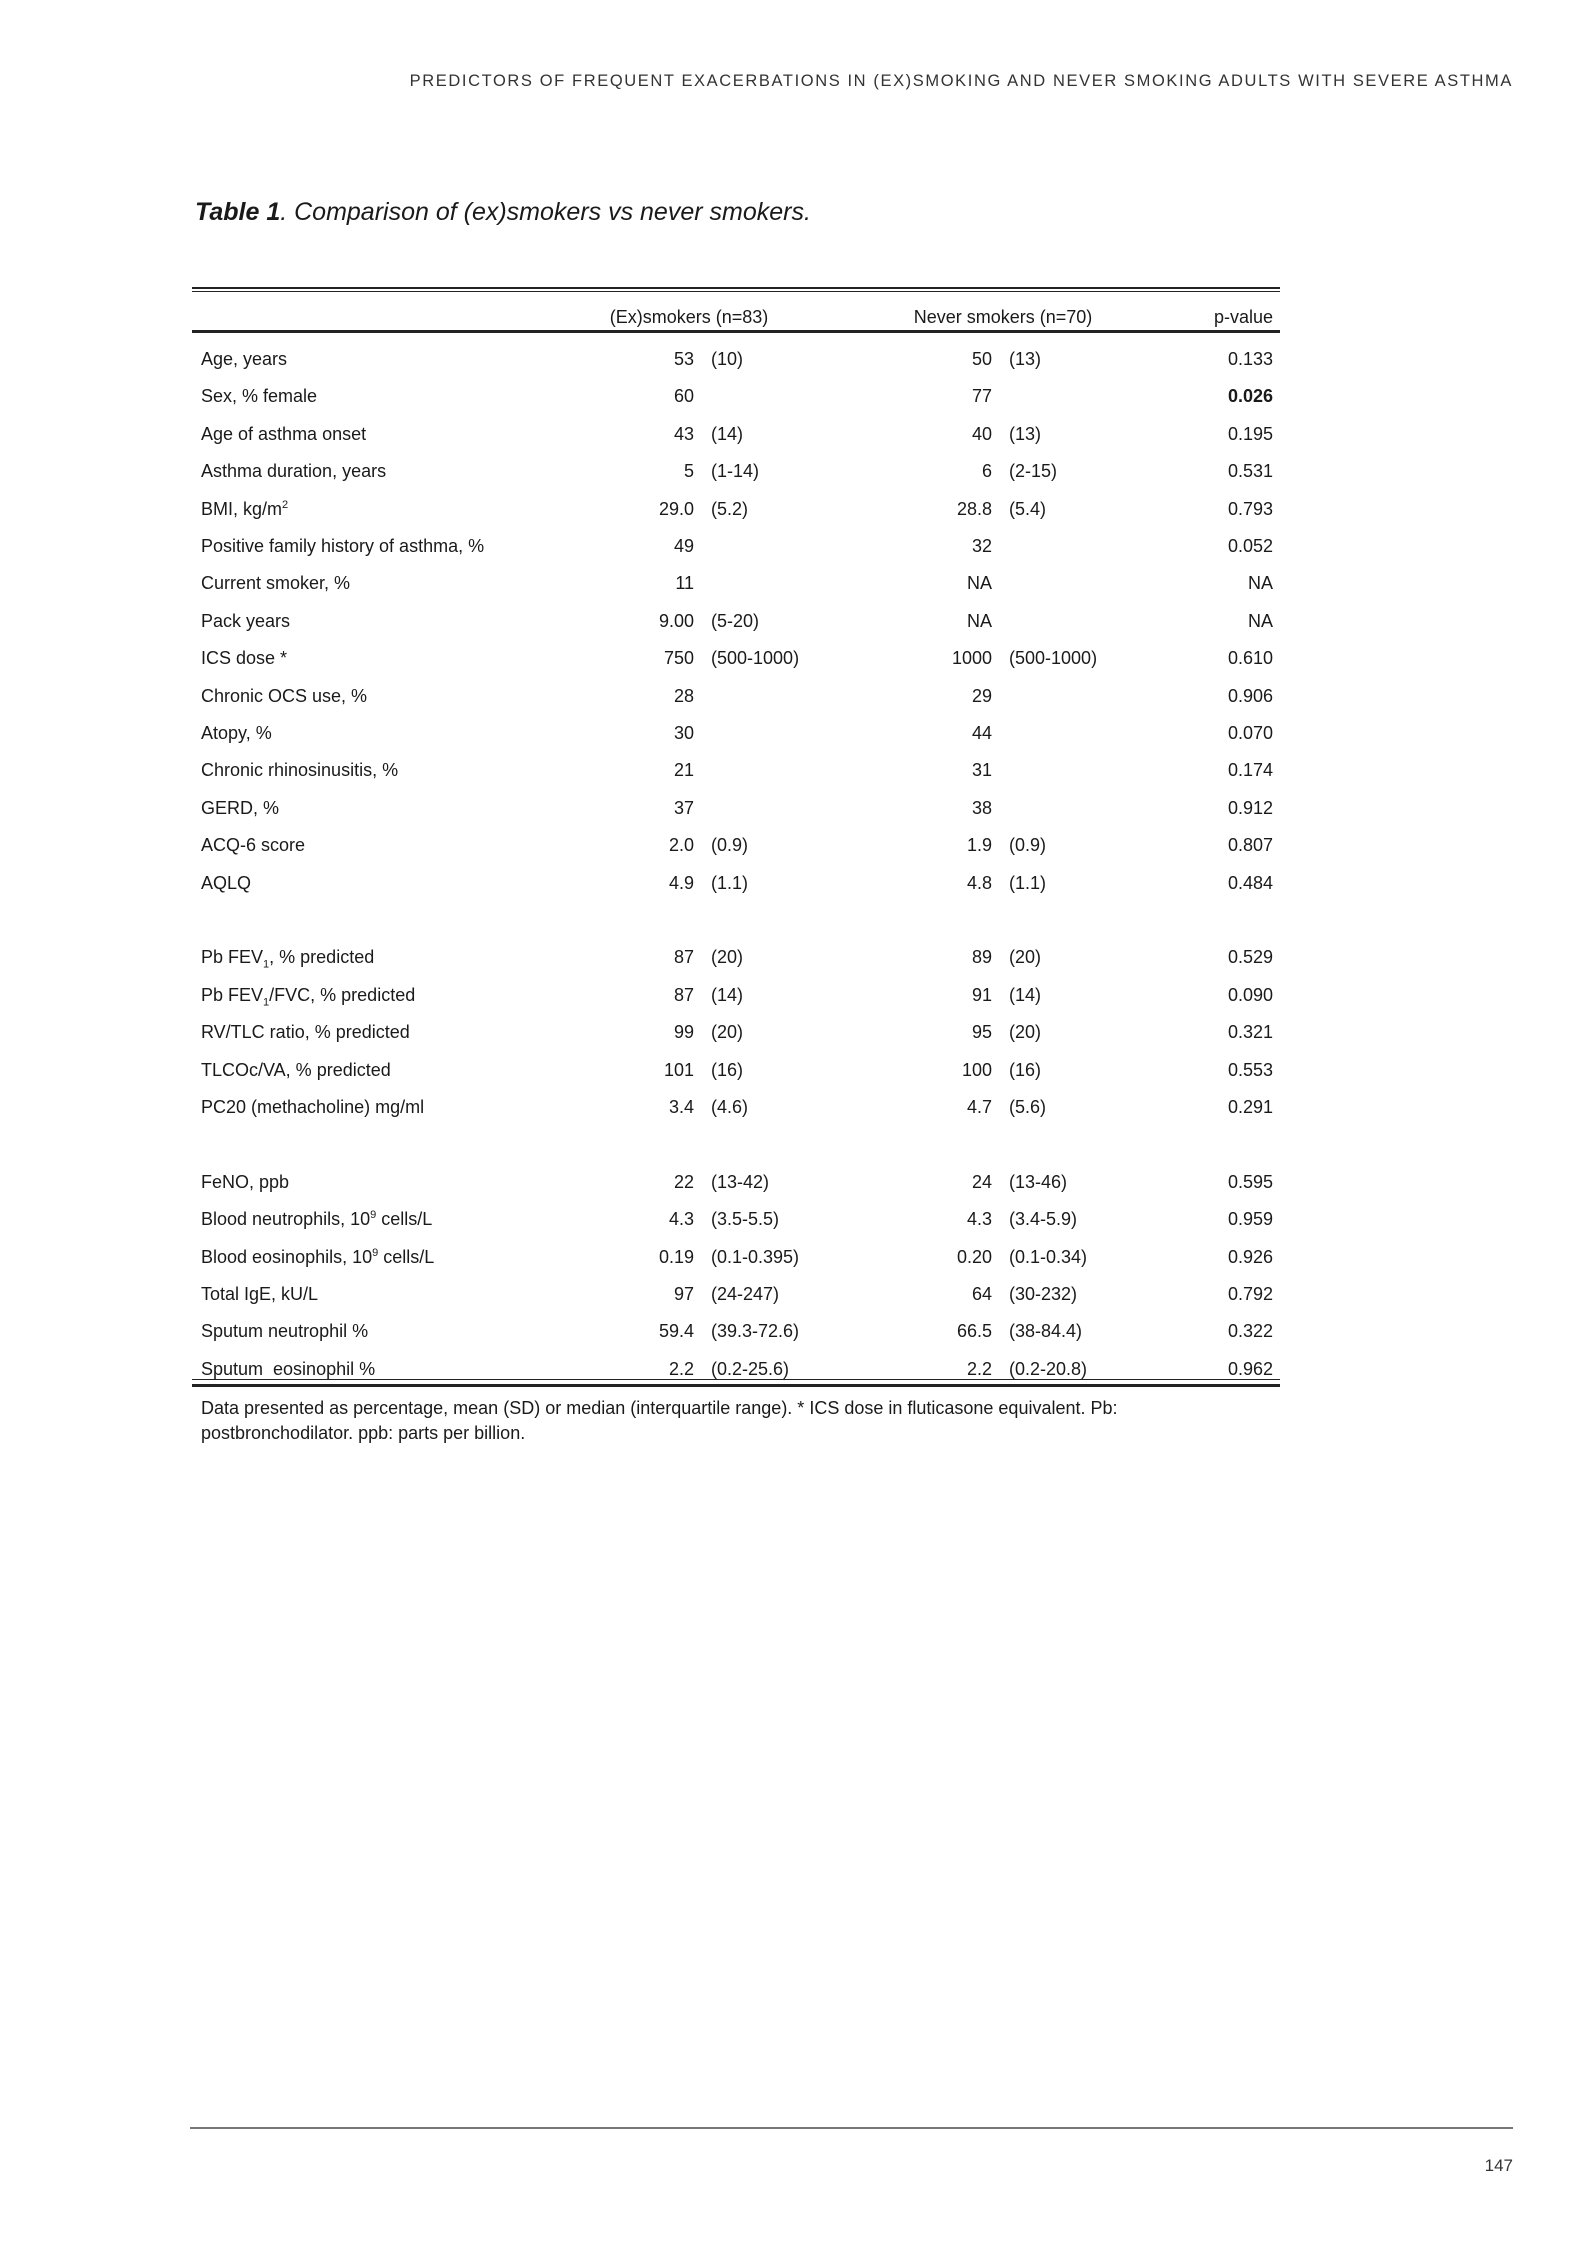  What do you see at coordinates (683, 396) in the screenshot?
I see `exsmokers-value: 60` at bounding box center [683, 396].